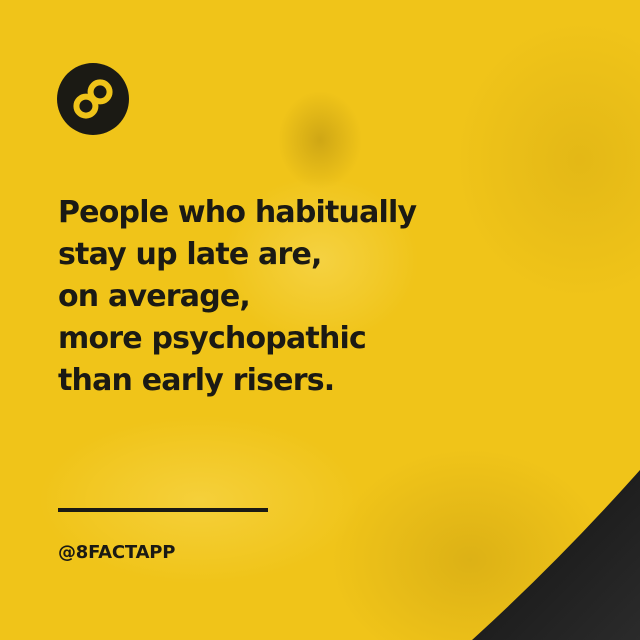 The image size is (640, 640). I want to click on headline-line: on average,, so click(154, 296).